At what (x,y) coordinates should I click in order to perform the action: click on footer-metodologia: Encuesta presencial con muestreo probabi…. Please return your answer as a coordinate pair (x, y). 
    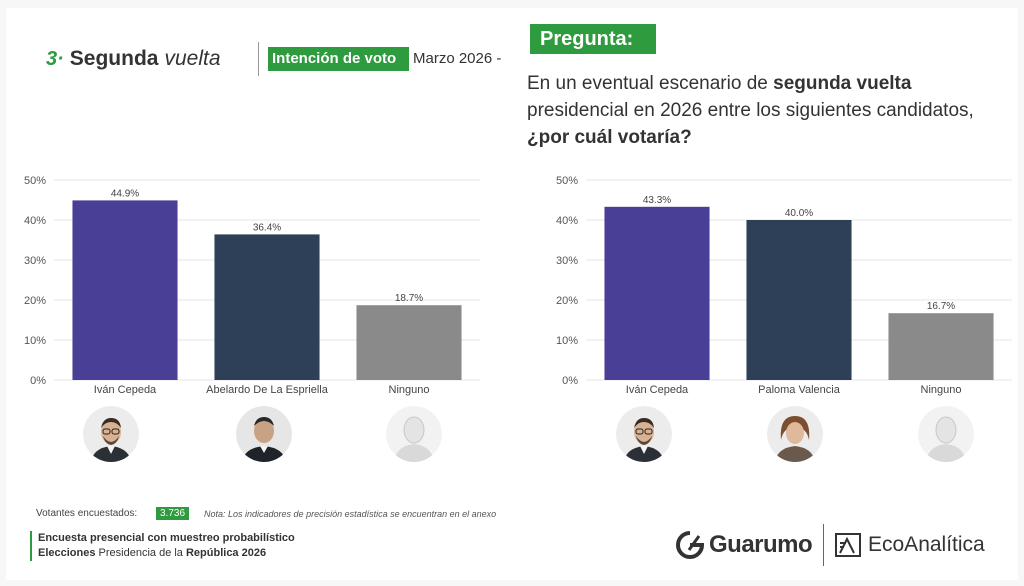
    Looking at the image, I should click on (166, 538).